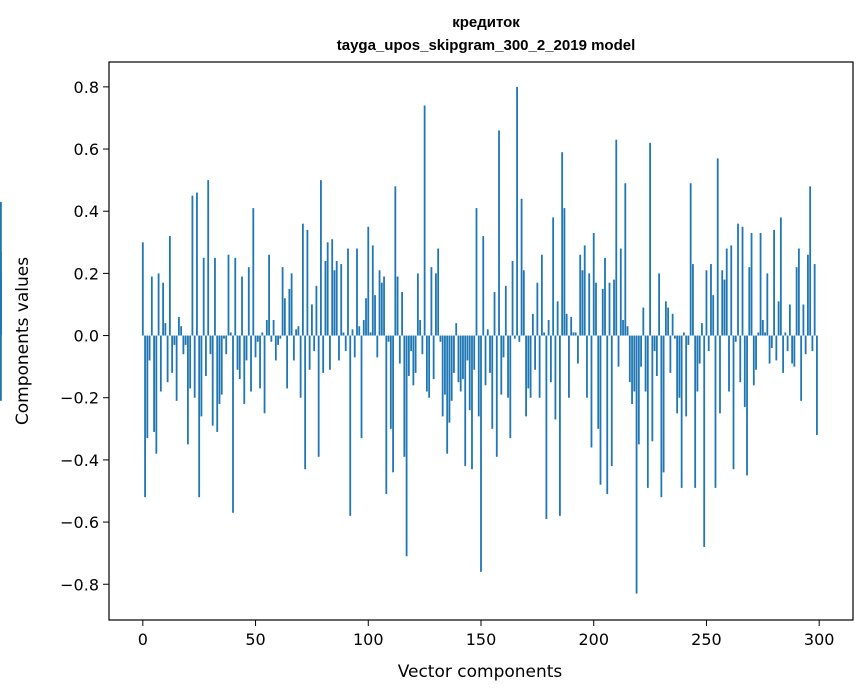  Describe the element at coordinates (480, 672) in the screenshot. I see `x-axis-label: Vector components` at that location.